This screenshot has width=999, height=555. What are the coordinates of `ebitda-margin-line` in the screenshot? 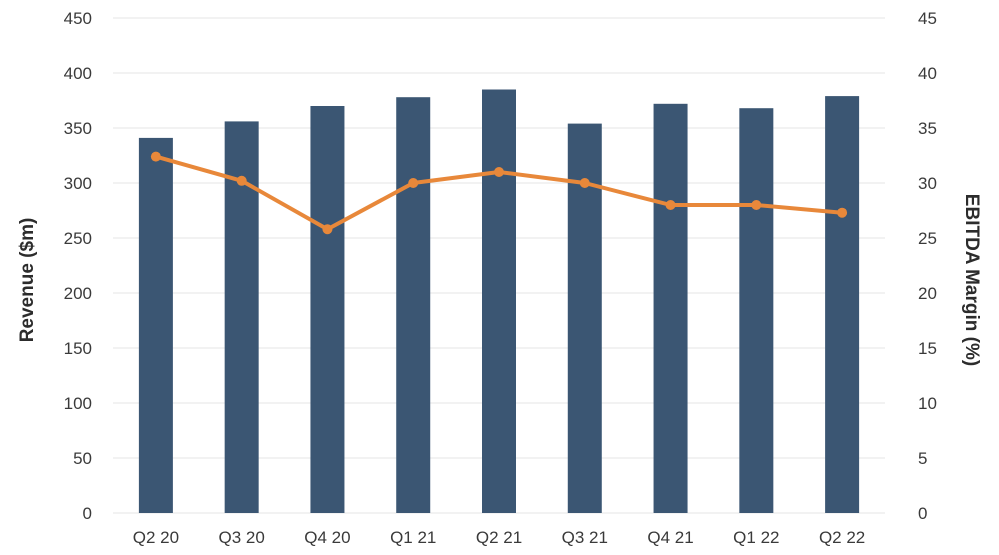 It's located at (499, 193).